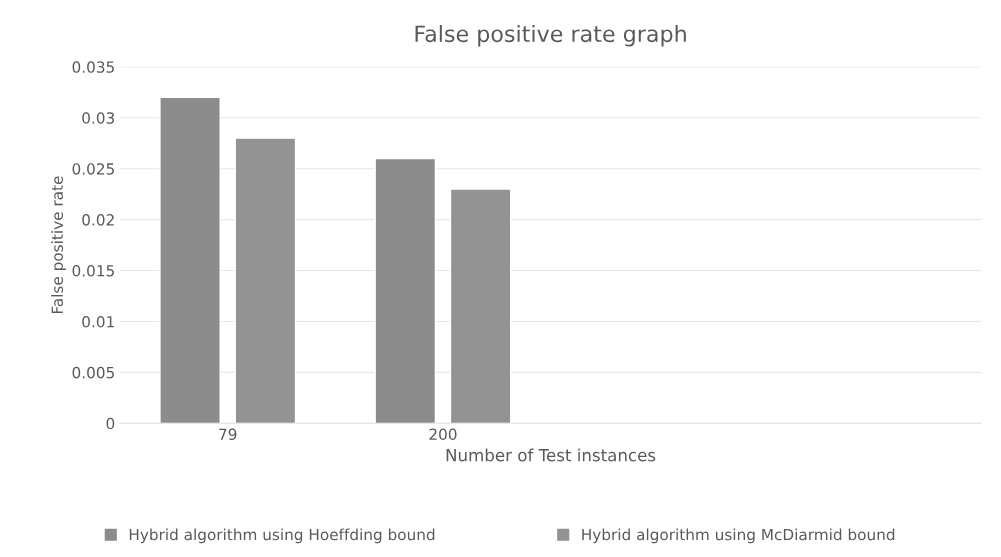  Describe the element at coordinates (93, 169) in the screenshot. I see `y-tick-label: 0.025` at that location.